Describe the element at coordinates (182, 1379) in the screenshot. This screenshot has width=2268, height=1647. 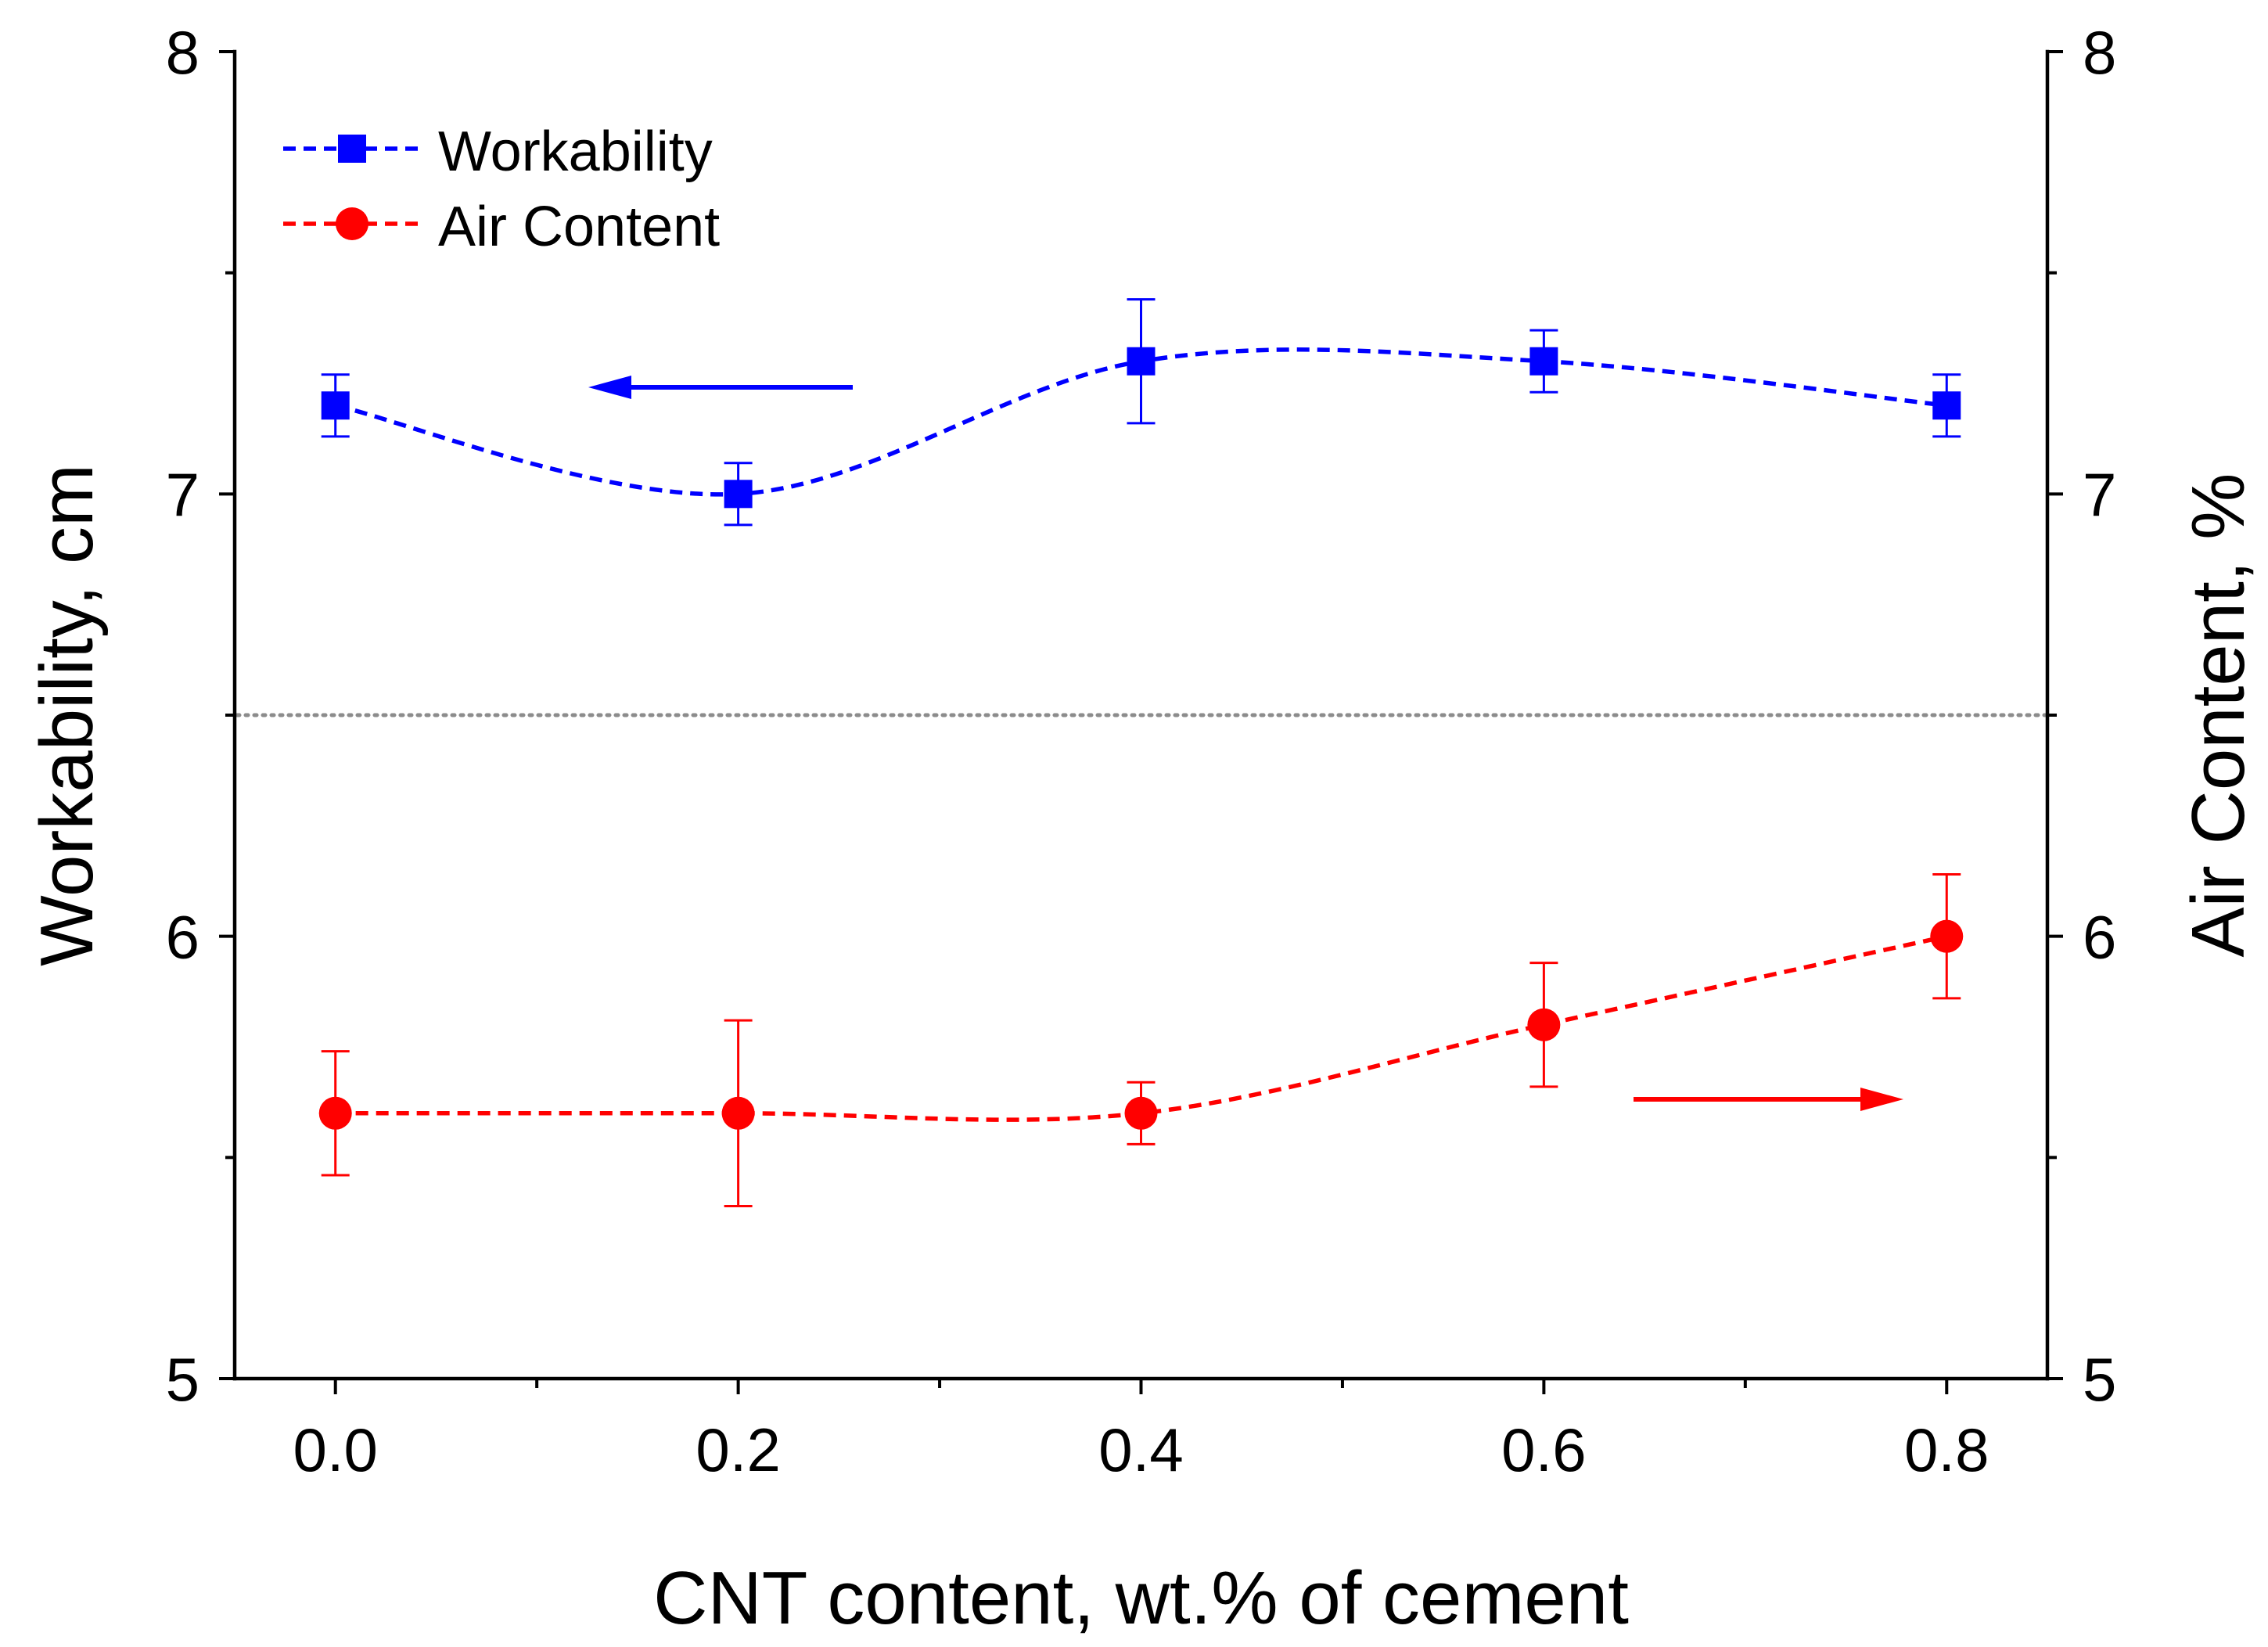
I see `y-left-tick-label: 5` at that location.